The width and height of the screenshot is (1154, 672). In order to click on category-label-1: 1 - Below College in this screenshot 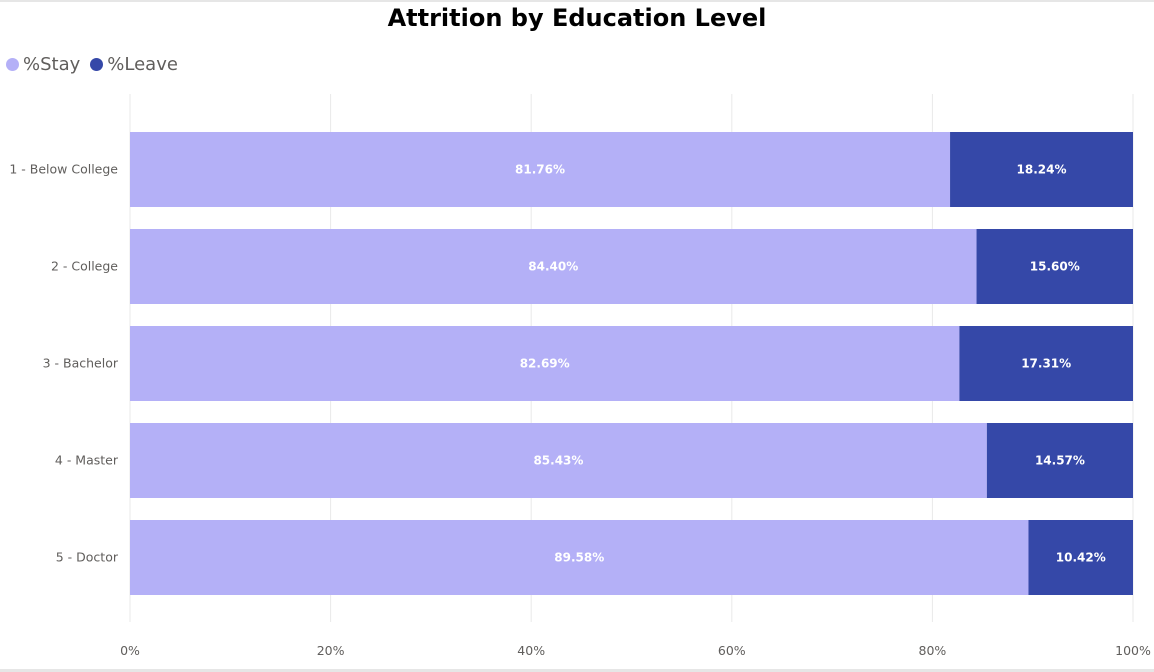, I will do `click(63, 169)`.